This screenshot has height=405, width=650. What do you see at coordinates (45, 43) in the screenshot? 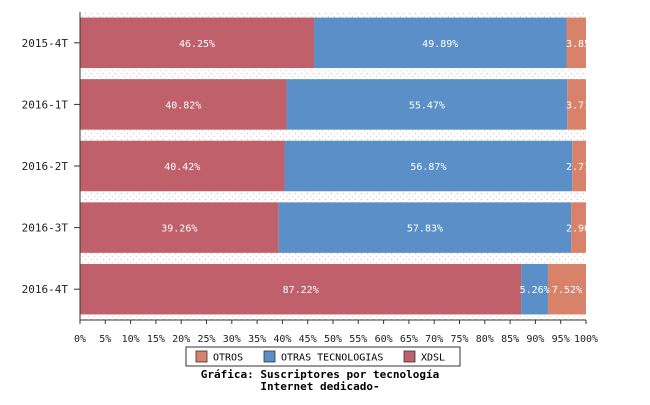
I see `category-label-2015-4t: 2015-4T` at bounding box center [45, 43].